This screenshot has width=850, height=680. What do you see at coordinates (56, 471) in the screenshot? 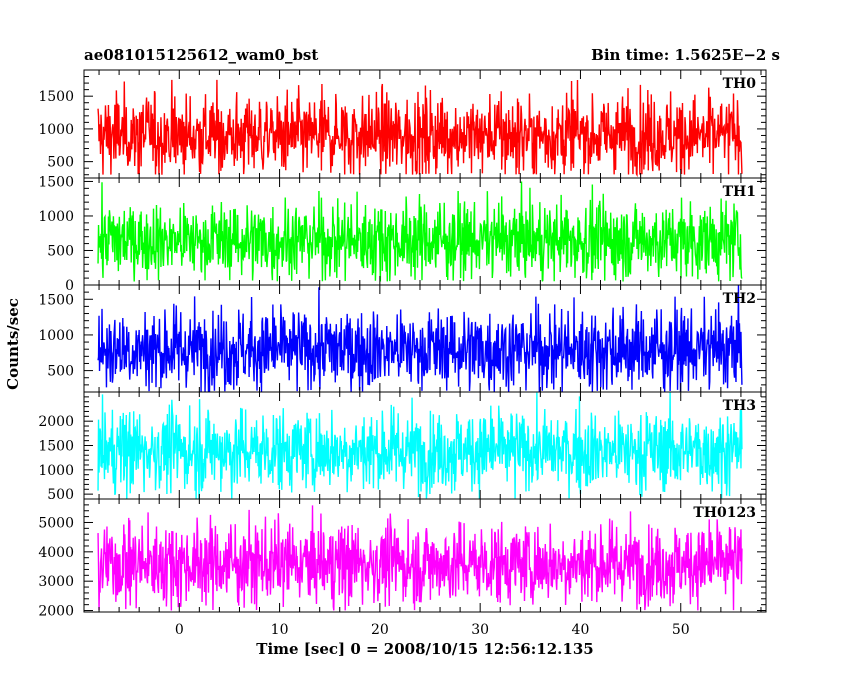
I see `y-tick-label-th3: 1000` at bounding box center [56, 471].